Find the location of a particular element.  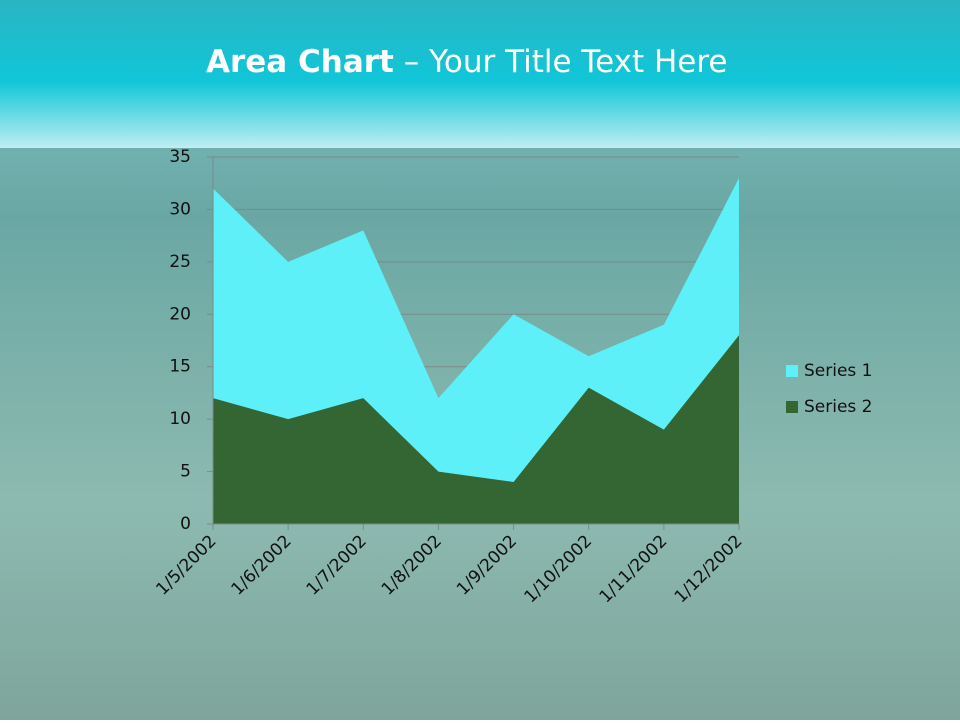

chart-title: Area Chart – Your Title Text Here is located at coordinates (466, 62).